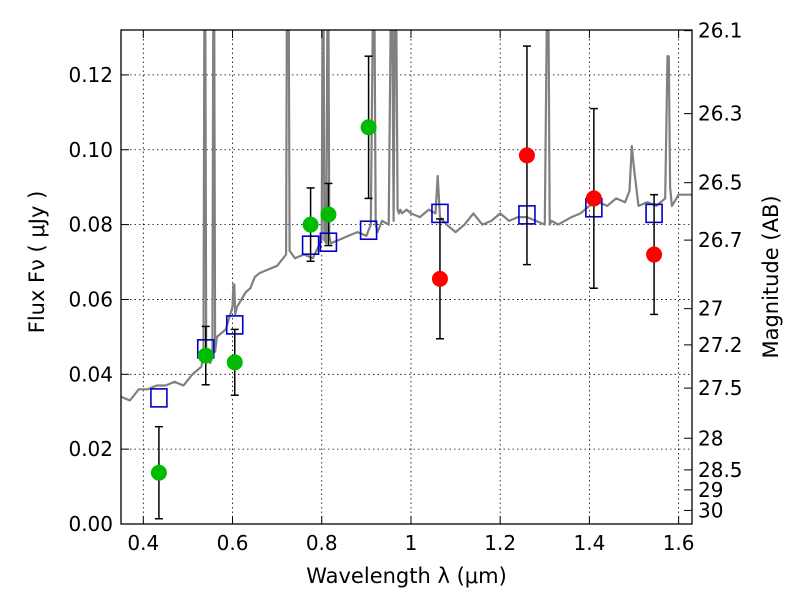  What do you see at coordinates (233, 543) in the screenshot?
I see `x-tick-label: 0.6` at bounding box center [233, 543].